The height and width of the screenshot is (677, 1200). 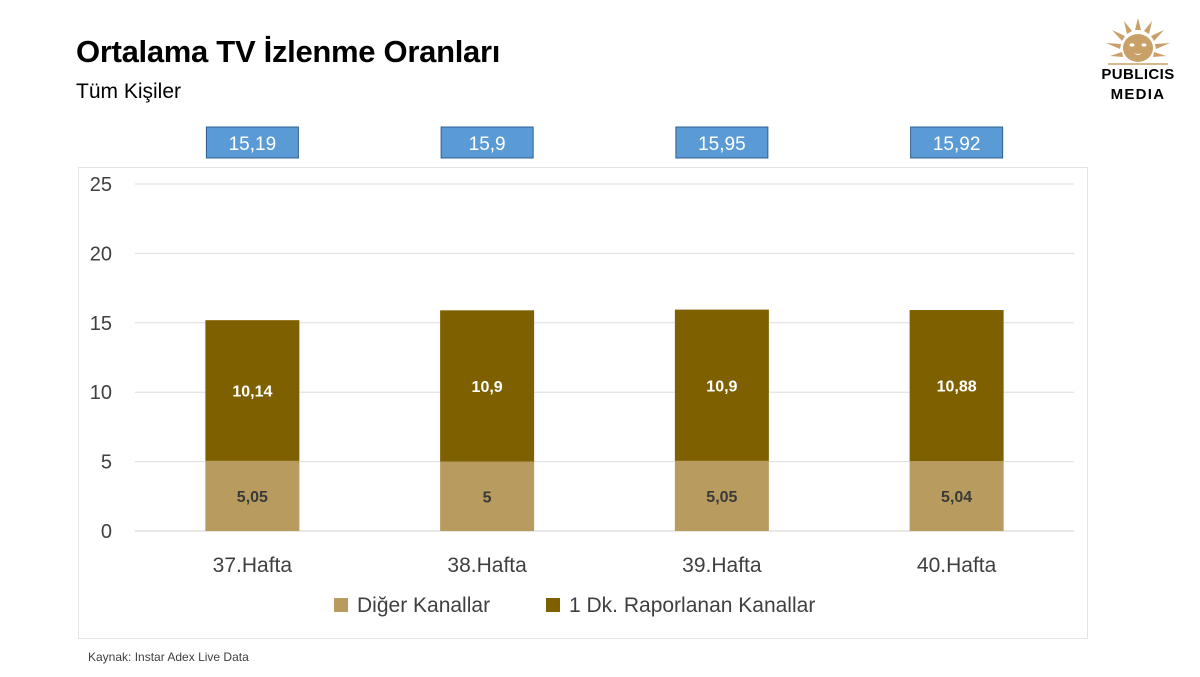 What do you see at coordinates (957, 565) in the screenshot?
I see `x-tick-label: 40.Hafta` at bounding box center [957, 565].